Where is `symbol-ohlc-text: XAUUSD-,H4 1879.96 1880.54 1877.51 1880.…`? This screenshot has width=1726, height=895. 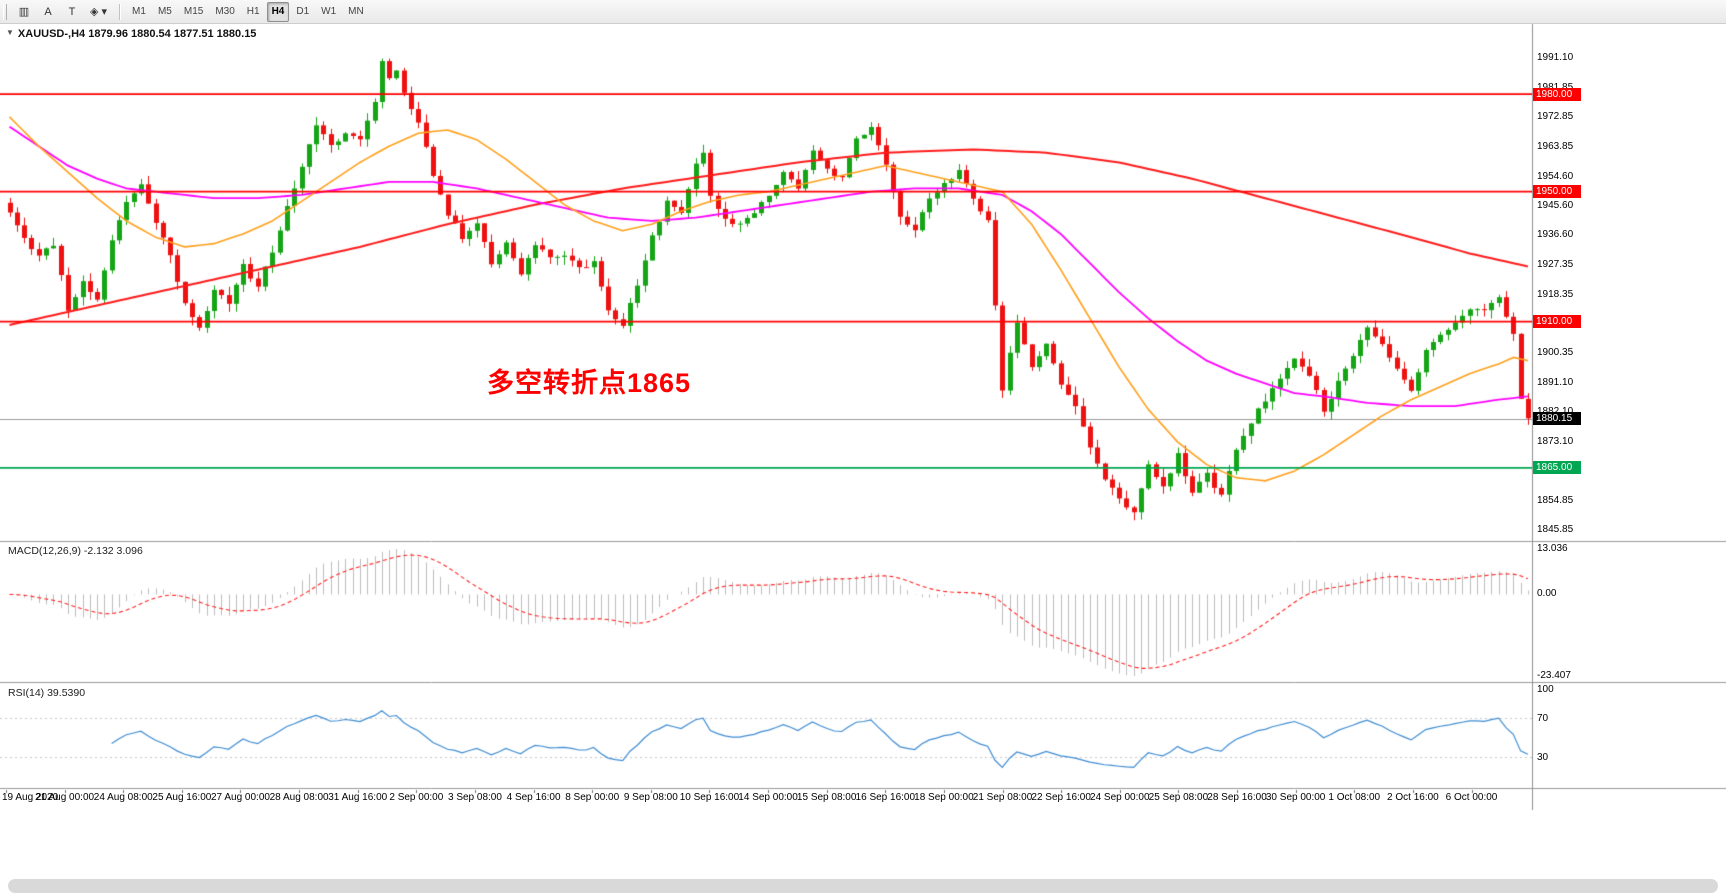
symbol-ohlc-text: XAUUSD-,H4 1879.96 1880.54 1877.51 1880.… is located at coordinates (137, 34).